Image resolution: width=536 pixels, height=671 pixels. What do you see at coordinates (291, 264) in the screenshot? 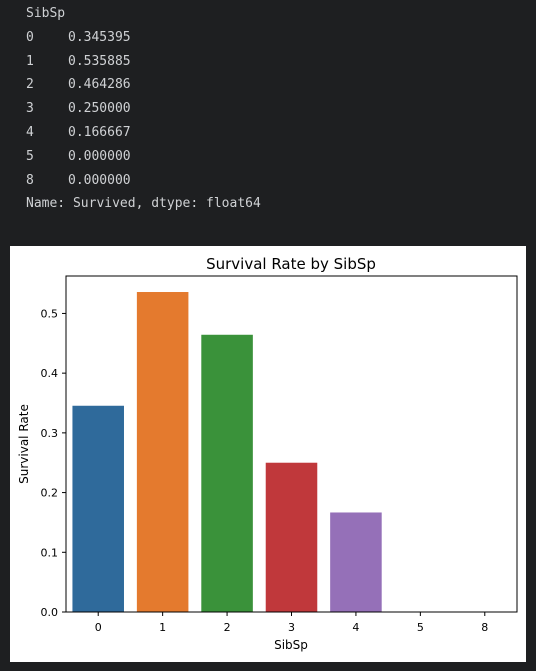
I see `chart-title: Survival Rate by SibSp` at bounding box center [291, 264].